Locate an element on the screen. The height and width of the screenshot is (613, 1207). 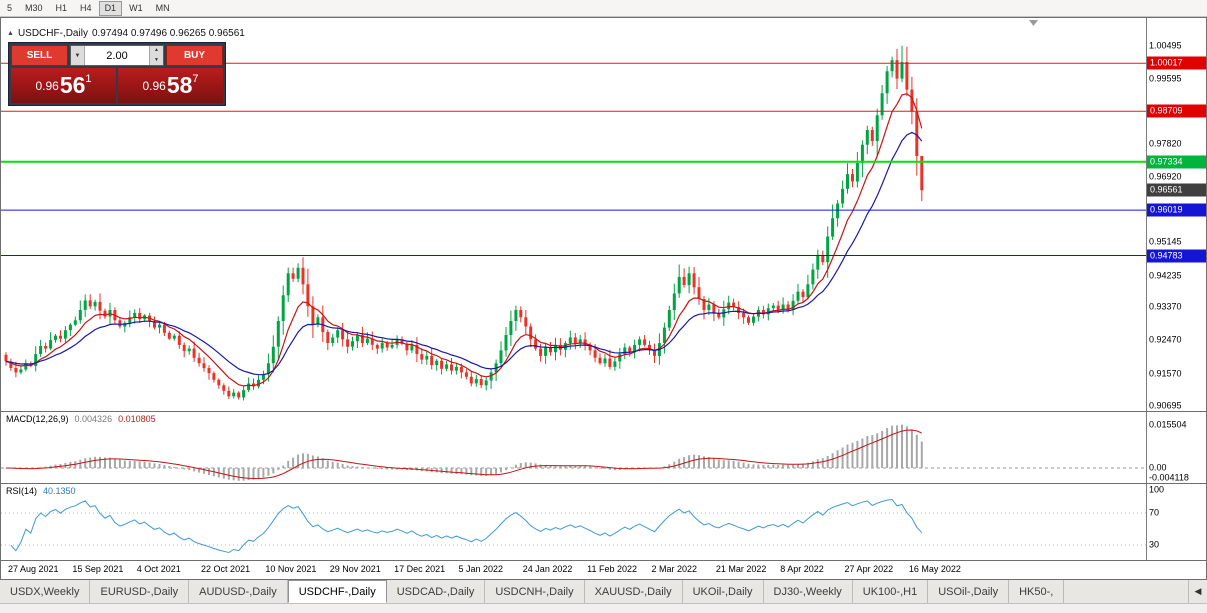
indicator-name: RSI(14) is located at coordinates (22, 491).